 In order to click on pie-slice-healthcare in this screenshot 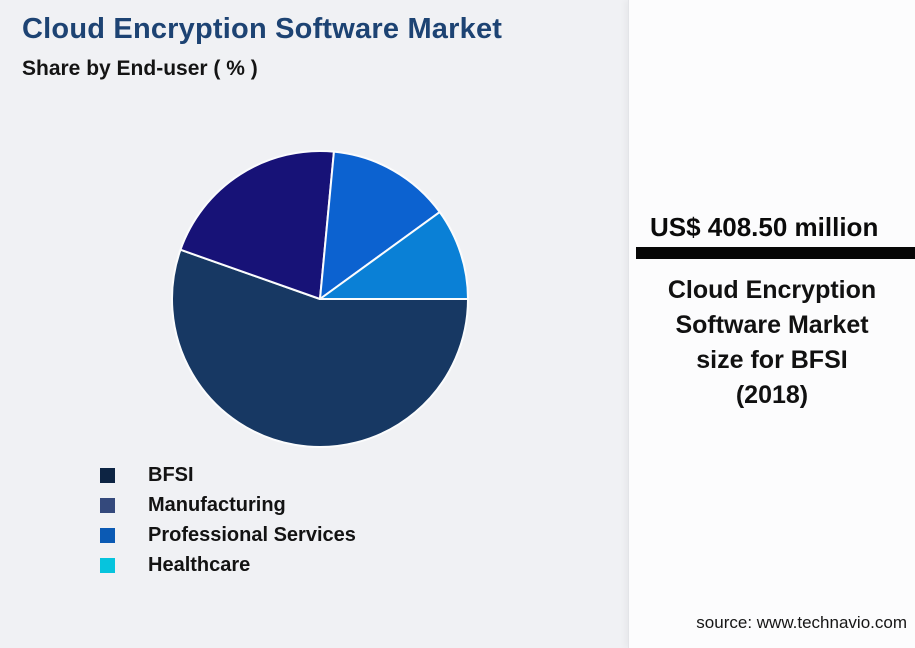, I will do `click(394, 255)`.